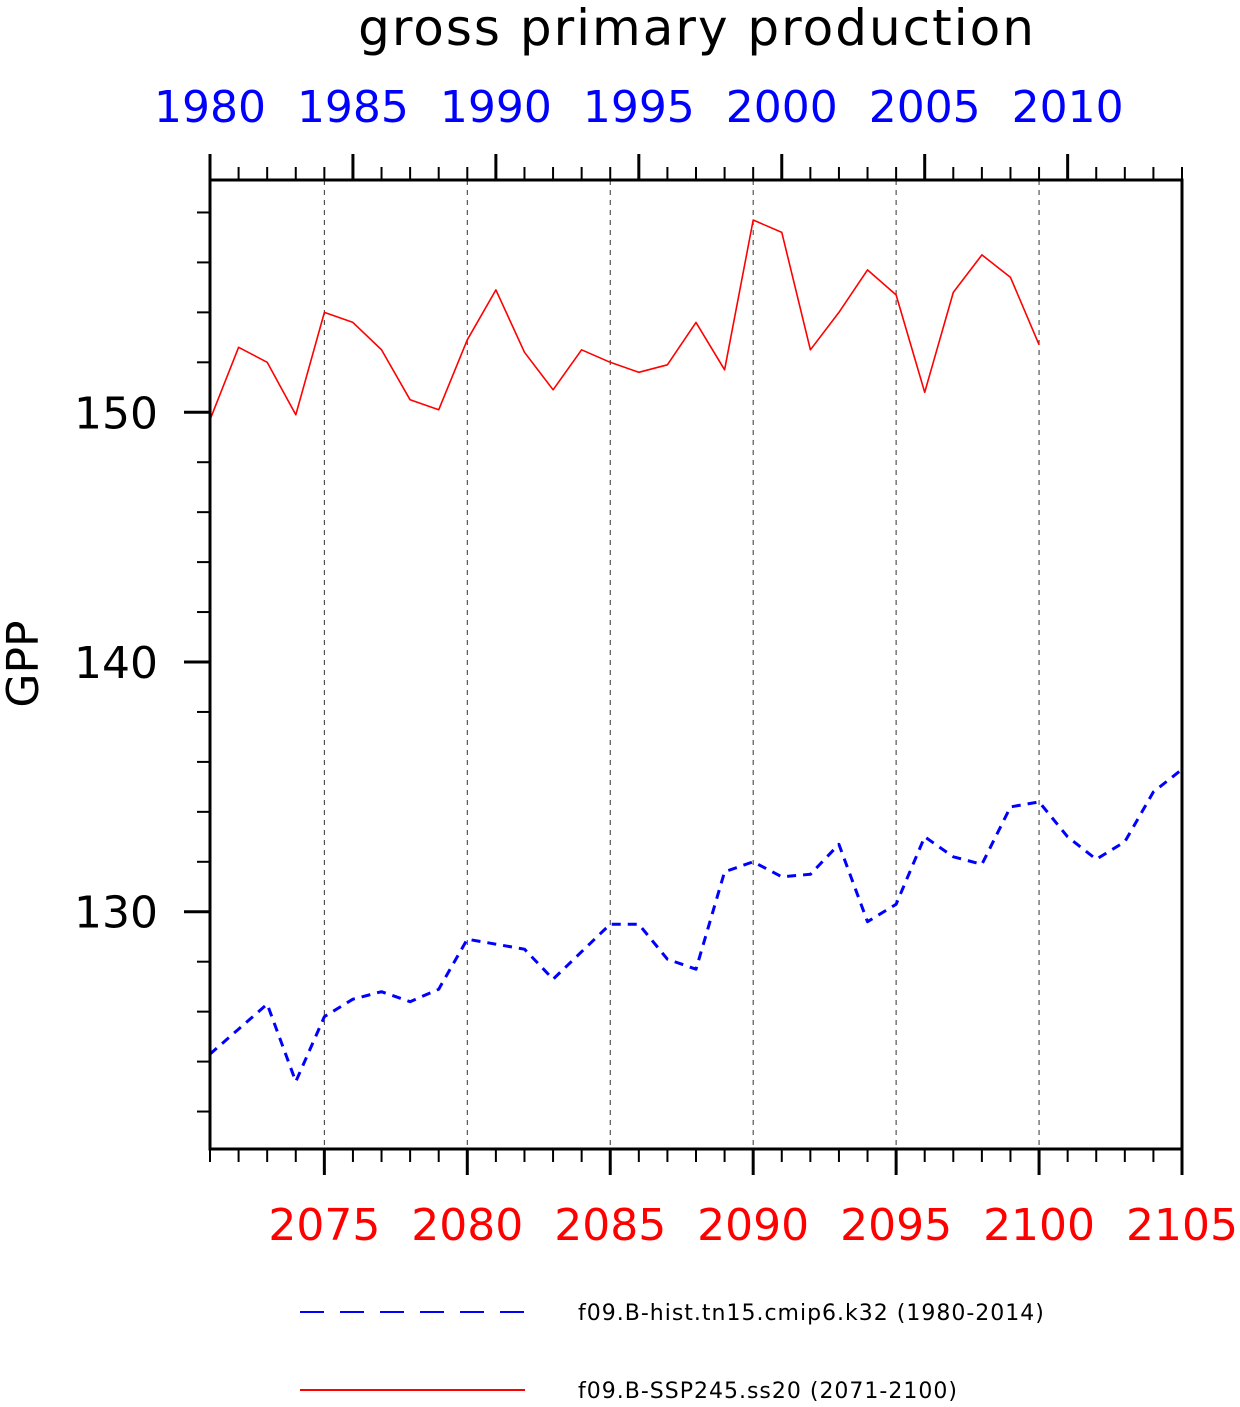 This screenshot has width=1240, height=1407. Describe the element at coordinates (1039, 1225) in the screenshot. I see `bottom-tick-label: 2100` at that location.